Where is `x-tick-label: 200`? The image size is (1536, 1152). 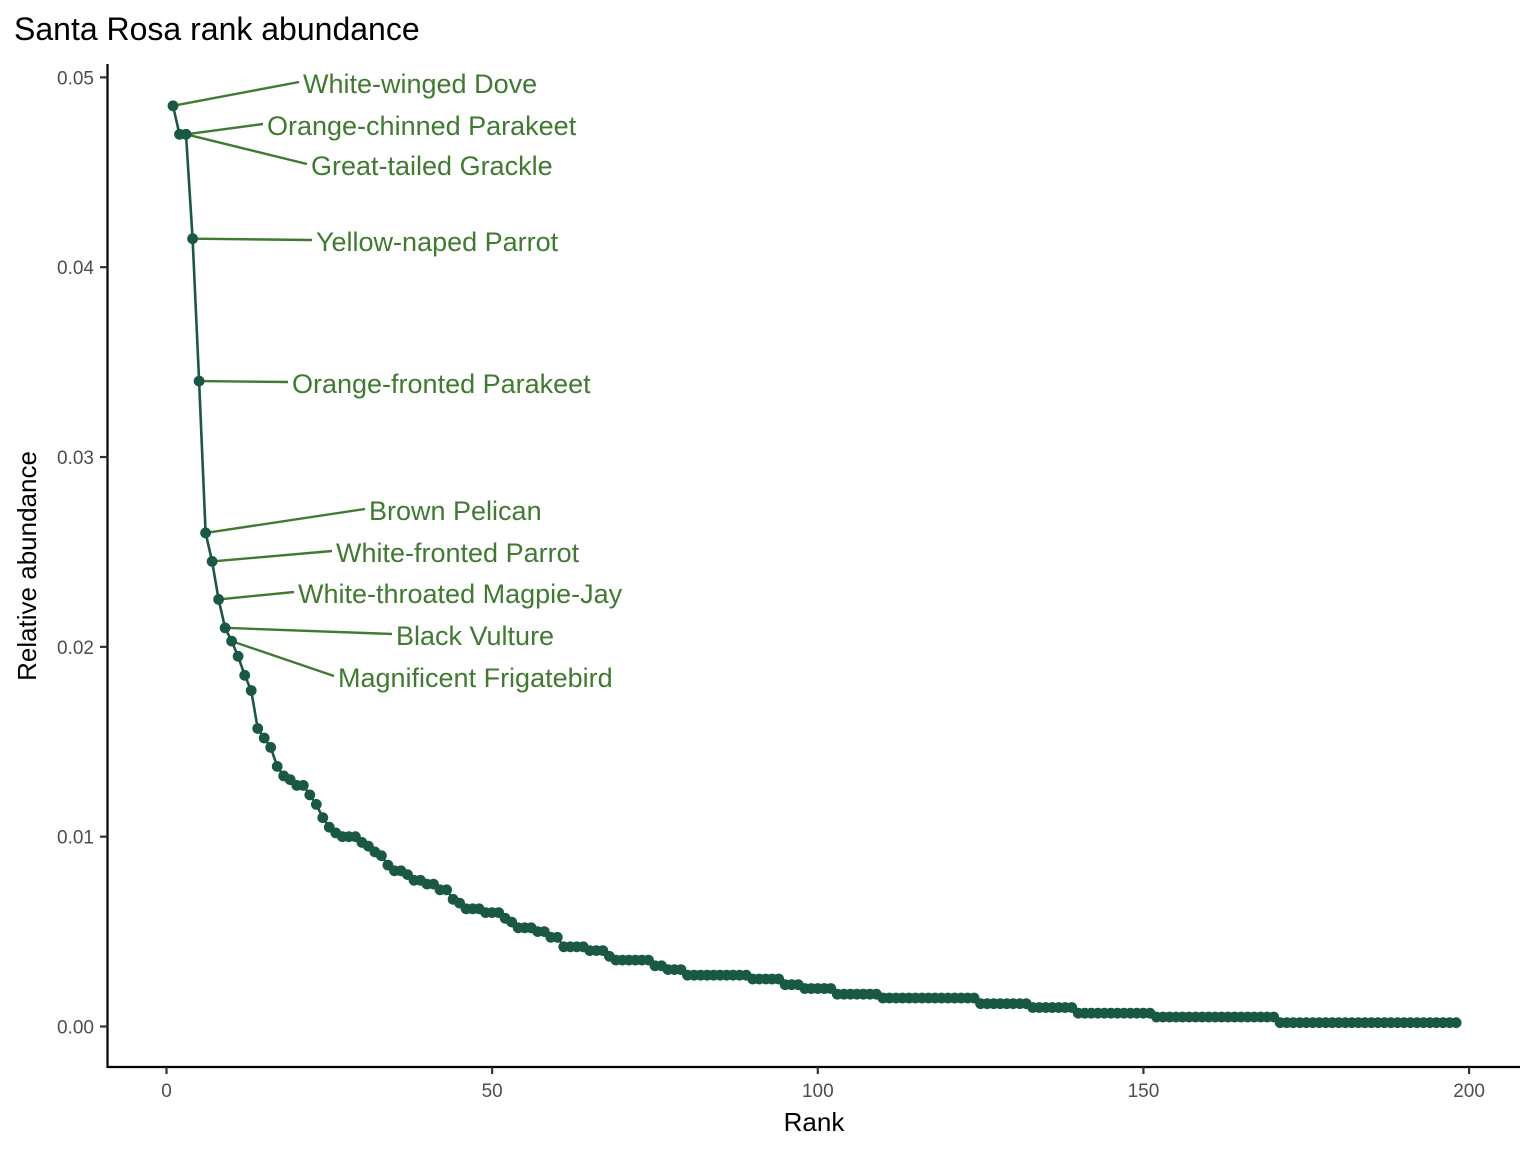
x-tick-label: 200 is located at coordinates (1469, 1091).